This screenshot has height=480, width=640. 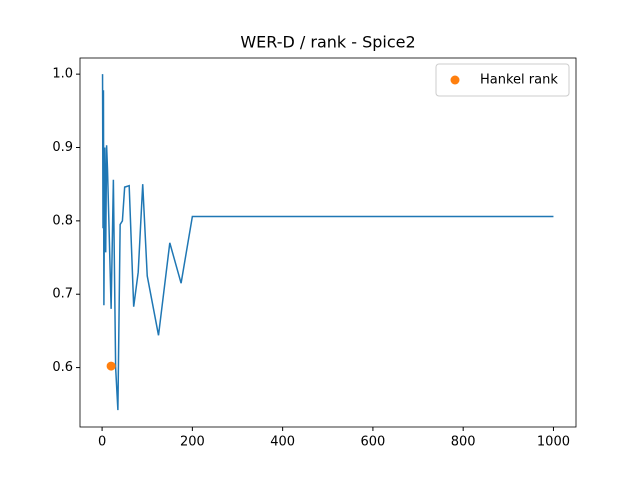 What do you see at coordinates (327, 42) in the screenshot?
I see `chart-title: WER-D / rank - Spice2` at bounding box center [327, 42].